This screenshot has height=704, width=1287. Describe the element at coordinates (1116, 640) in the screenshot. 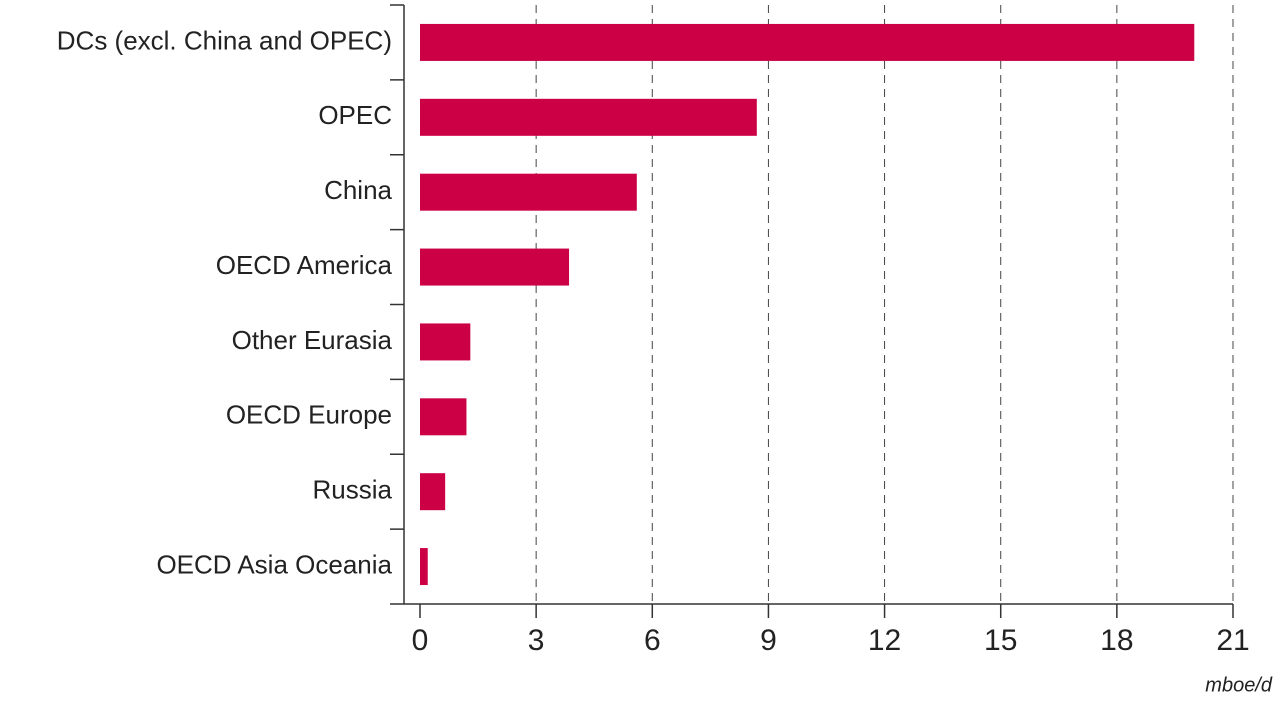

I see `x-tick-label: 18` at that location.